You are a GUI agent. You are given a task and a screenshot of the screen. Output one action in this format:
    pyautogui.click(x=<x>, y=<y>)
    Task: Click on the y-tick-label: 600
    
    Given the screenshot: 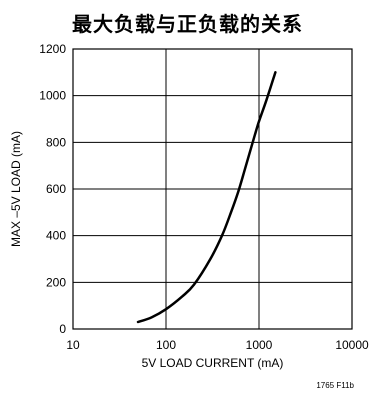 What is the action you would take?
    pyautogui.click(x=56, y=189)
    